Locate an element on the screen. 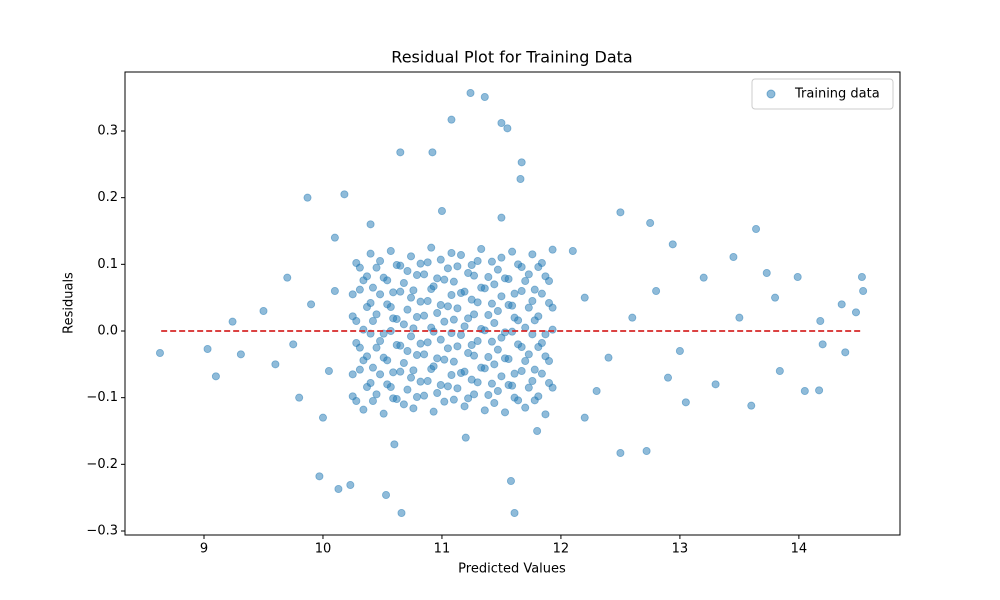 This screenshot has height=600, width=1000. x-axis-label: Predicted Values is located at coordinates (512, 569).